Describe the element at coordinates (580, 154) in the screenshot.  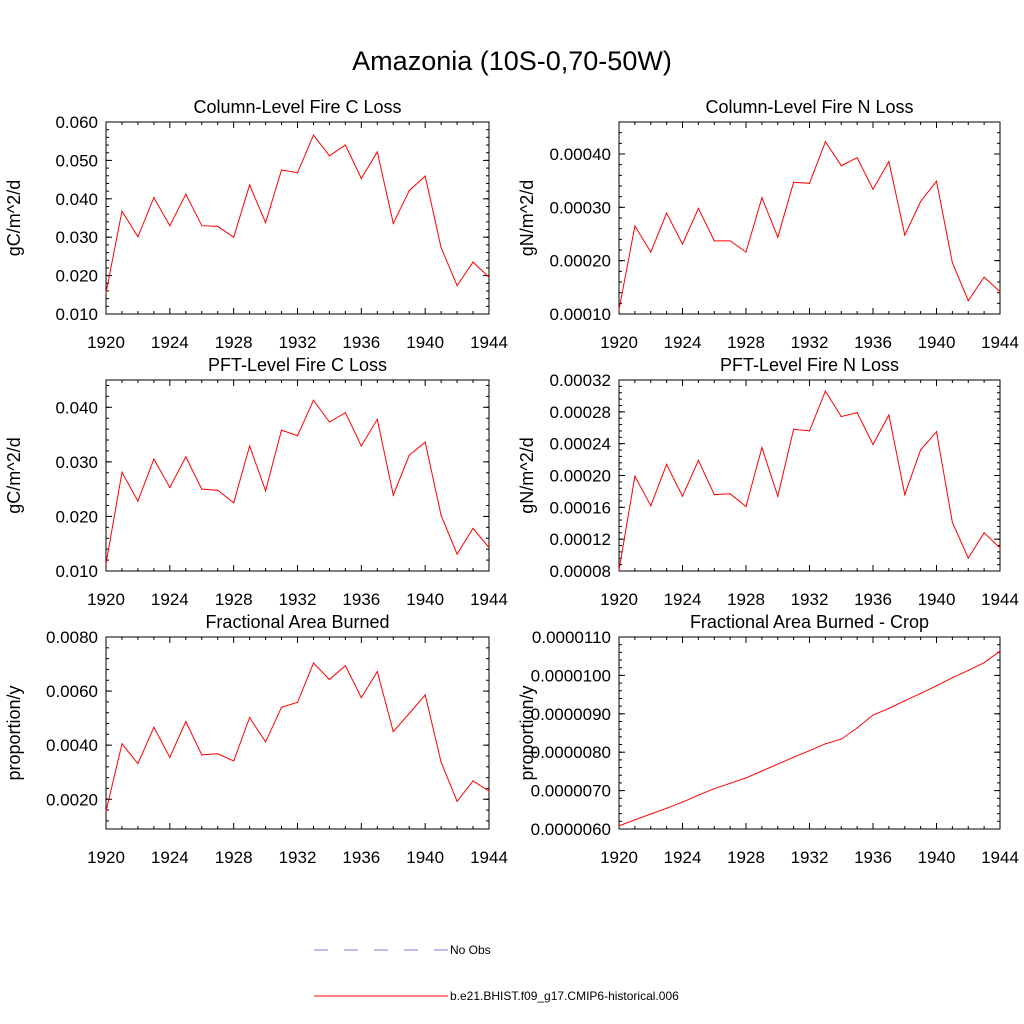
I see `y-tick-label: 0.00040` at that location.